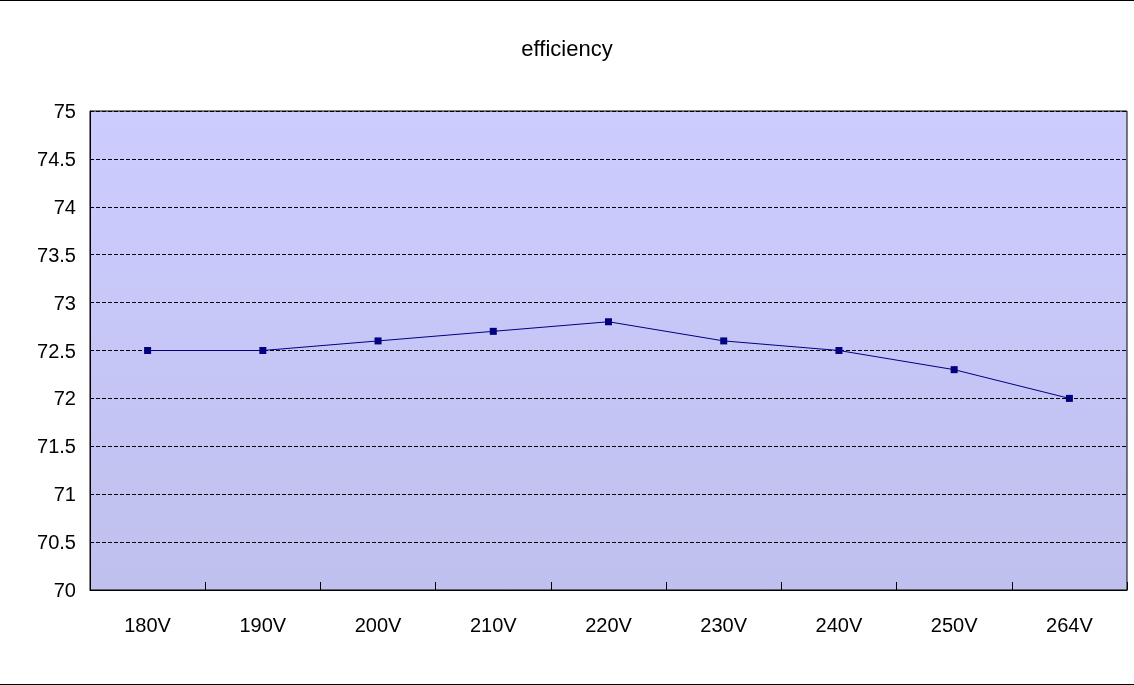  What do you see at coordinates (609, 625) in the screenshot?
I see `x-tick-label: 220V` at bounding box center [609, 625].